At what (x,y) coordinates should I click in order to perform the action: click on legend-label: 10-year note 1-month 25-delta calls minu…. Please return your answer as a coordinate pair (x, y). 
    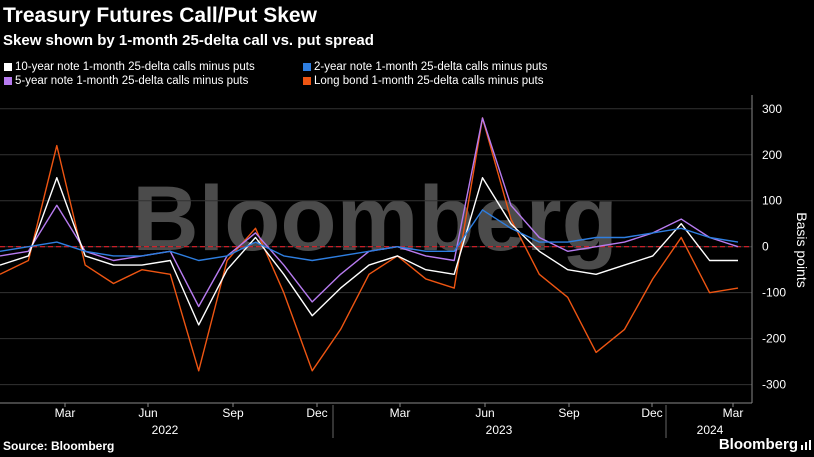
    Looking at the image, I should click on (135, 67).